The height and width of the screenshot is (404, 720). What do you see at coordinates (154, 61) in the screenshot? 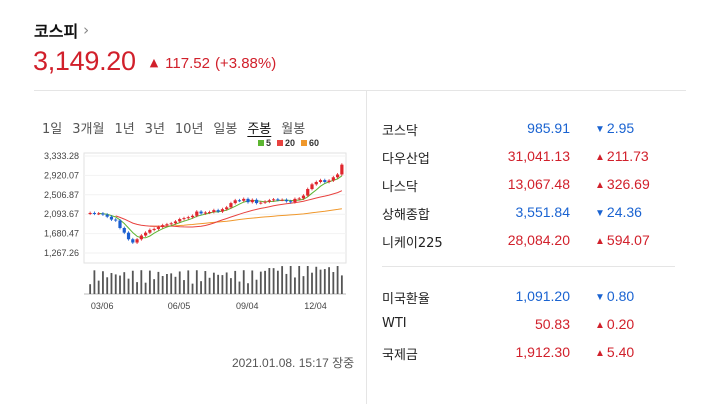
I see `index-quote: 3,149.20 ▲ 117.52 (+3.88%)` at bounding box center [154, 61].